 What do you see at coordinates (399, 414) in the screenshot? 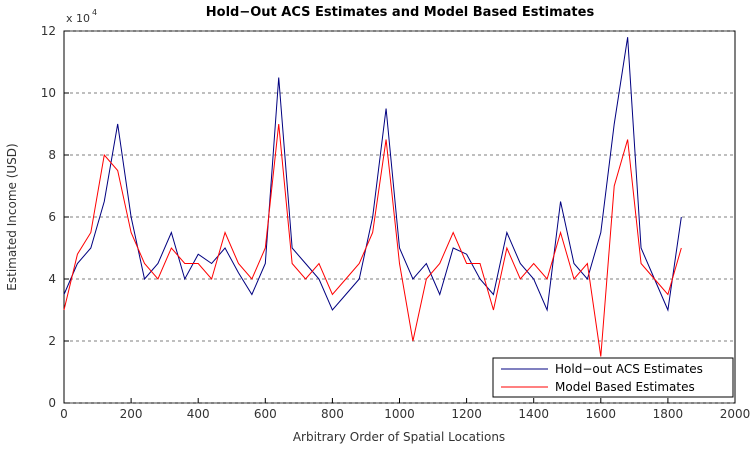
I see `x-tick-label: 1000` at bounding box center [399, 414].